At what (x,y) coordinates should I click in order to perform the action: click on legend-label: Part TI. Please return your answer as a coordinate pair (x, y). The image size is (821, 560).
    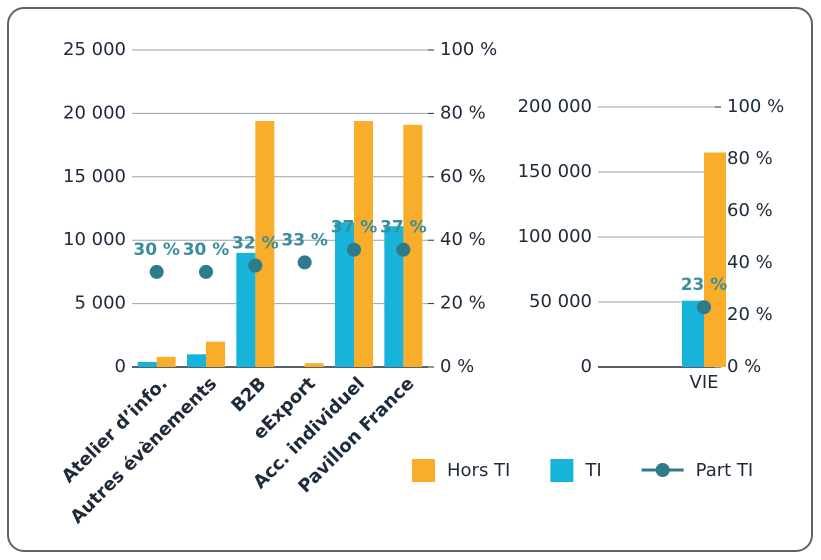
    Looking at the image, I should click on (725, 470).